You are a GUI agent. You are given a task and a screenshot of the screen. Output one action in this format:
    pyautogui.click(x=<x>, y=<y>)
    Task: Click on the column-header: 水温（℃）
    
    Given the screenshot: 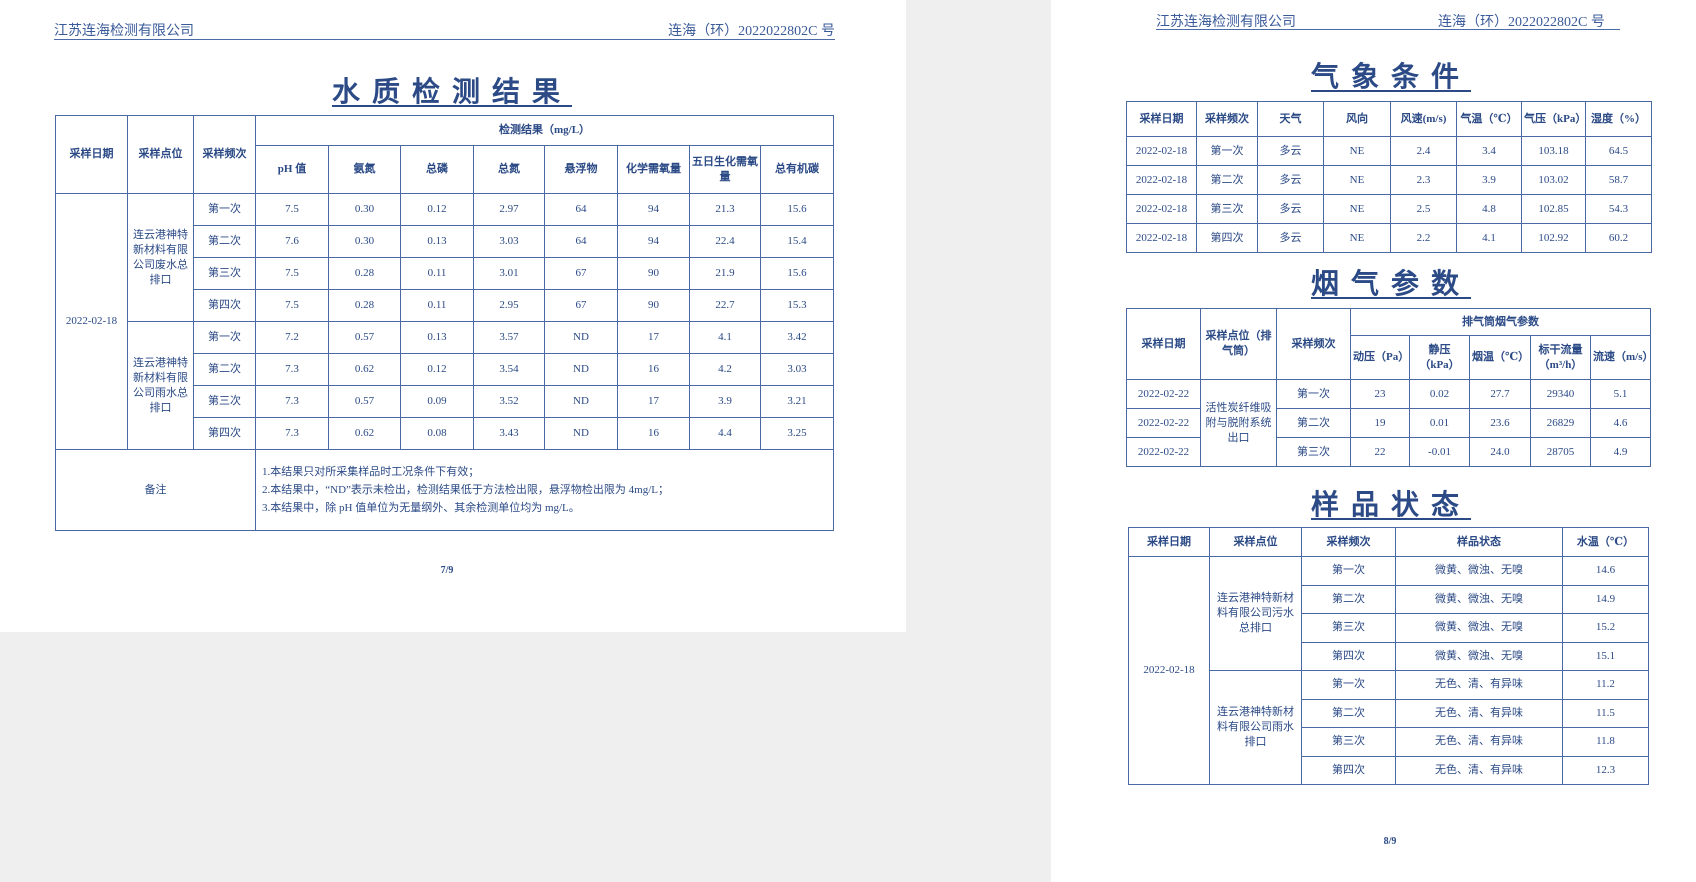 What is the action you would take?
    pyautogui.click(x=1605, y=542)
    